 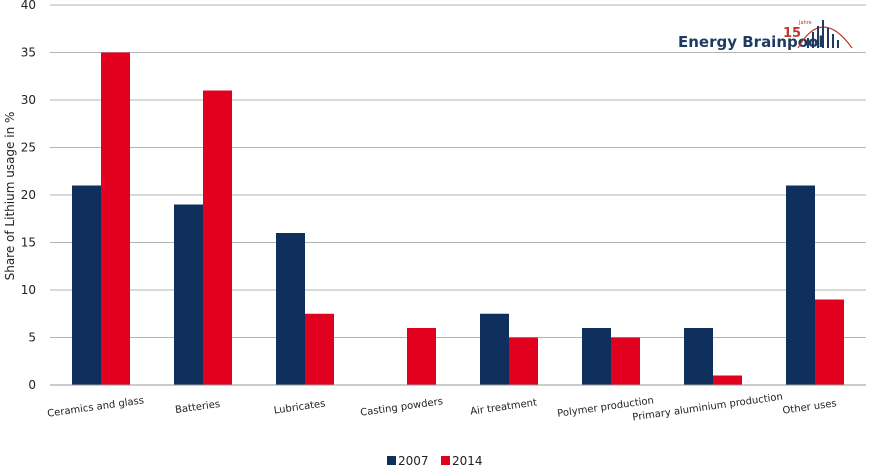 I want to click on legend-label-2014: 2014, so click(x=467, y=461).